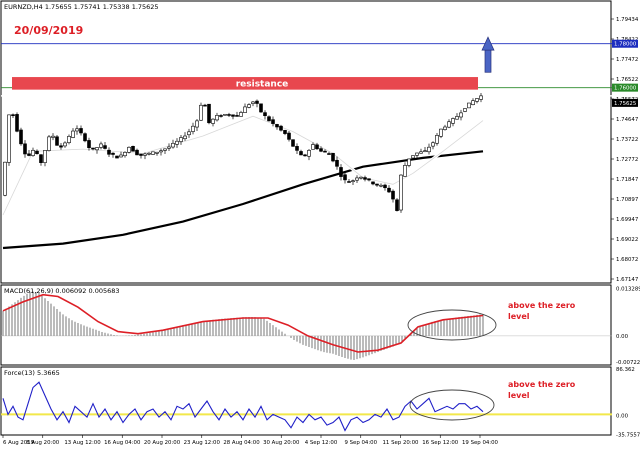 The height and width of the screenshot is (454, 640). What do you see at coordinates (452, 405) in the screenshot?
I see `force-highlight-ellipse` at bounding box center [452, 405].